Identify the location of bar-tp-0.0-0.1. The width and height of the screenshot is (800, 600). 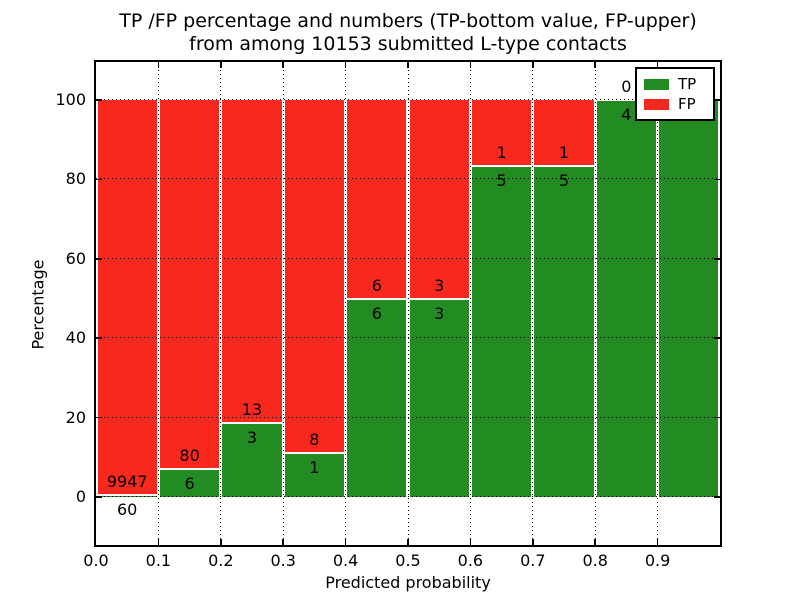
(127, 495).